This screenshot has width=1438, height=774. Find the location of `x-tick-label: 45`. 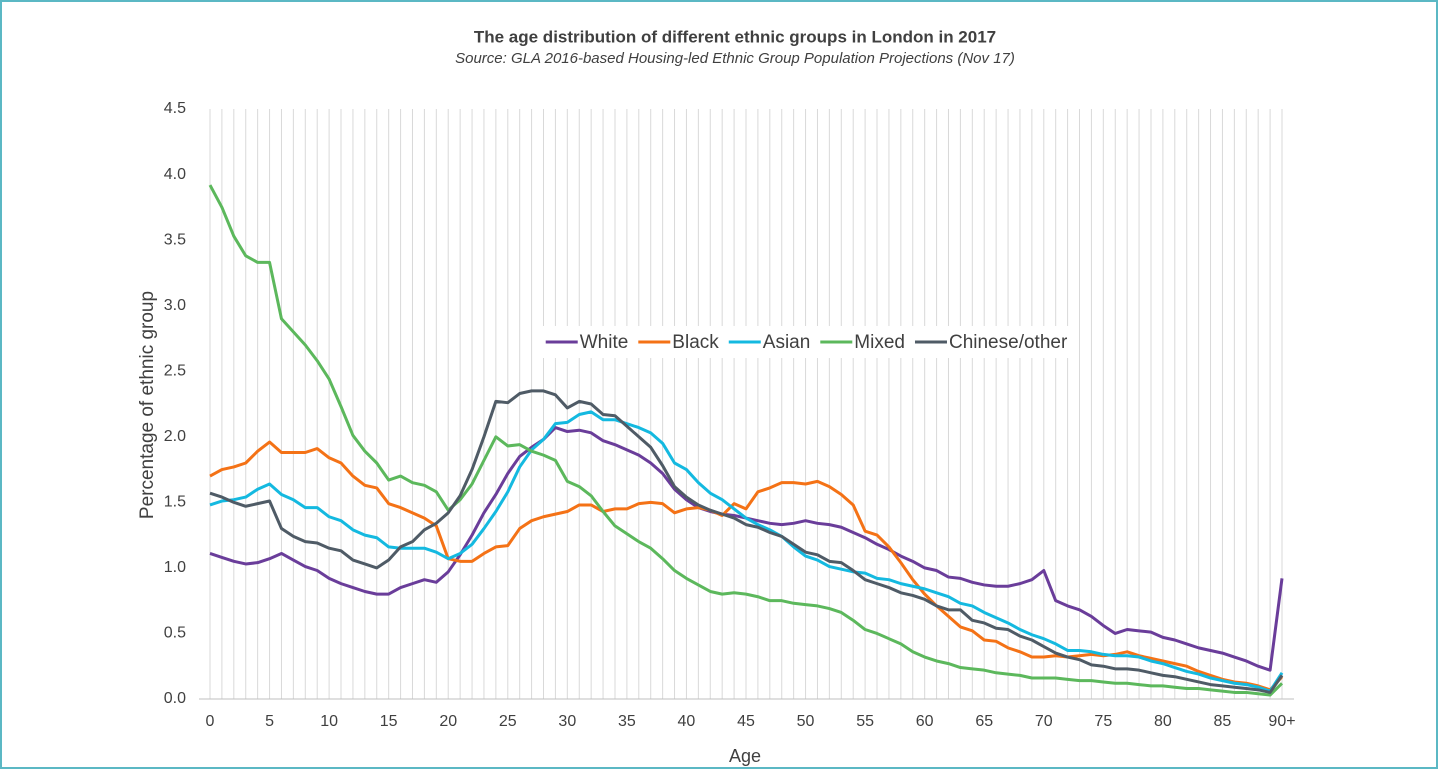

x-tick-label: 45 is located at coordinates (746, 721).